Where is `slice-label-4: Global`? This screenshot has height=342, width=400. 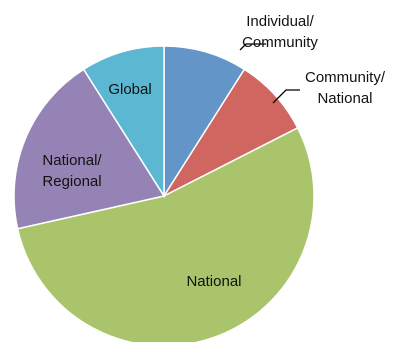
slice-label-4: Global is located at coordinates (129, 89).